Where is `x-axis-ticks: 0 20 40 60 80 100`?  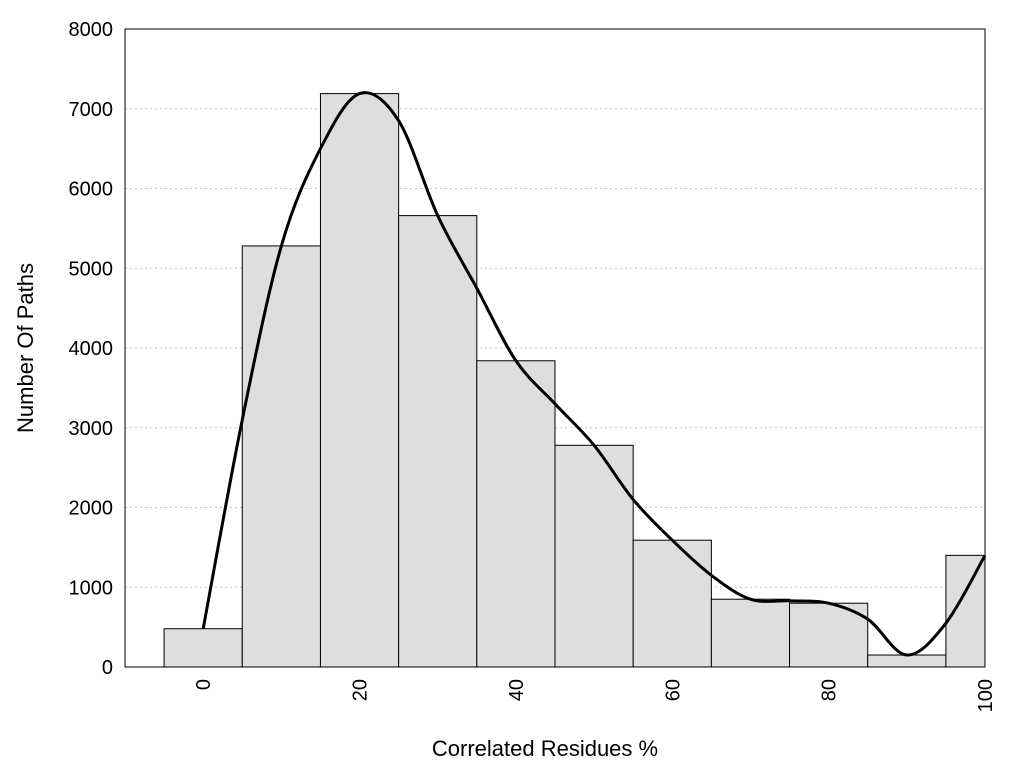 x-axis-ticks: 0 20 40 60 80 100 is located at coordinates (595, 695).